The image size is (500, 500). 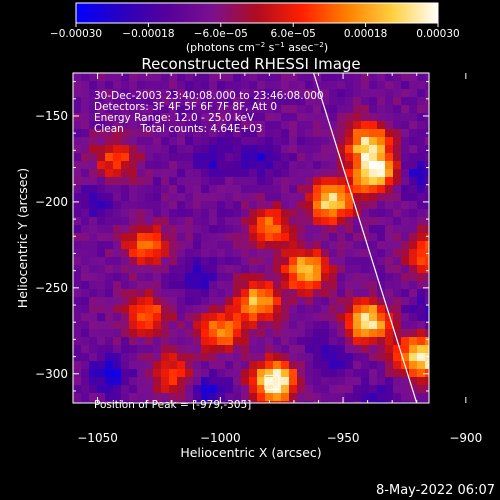 I want to click on colorbar-tick-label: 0.00030, so click(x=437, y=34).